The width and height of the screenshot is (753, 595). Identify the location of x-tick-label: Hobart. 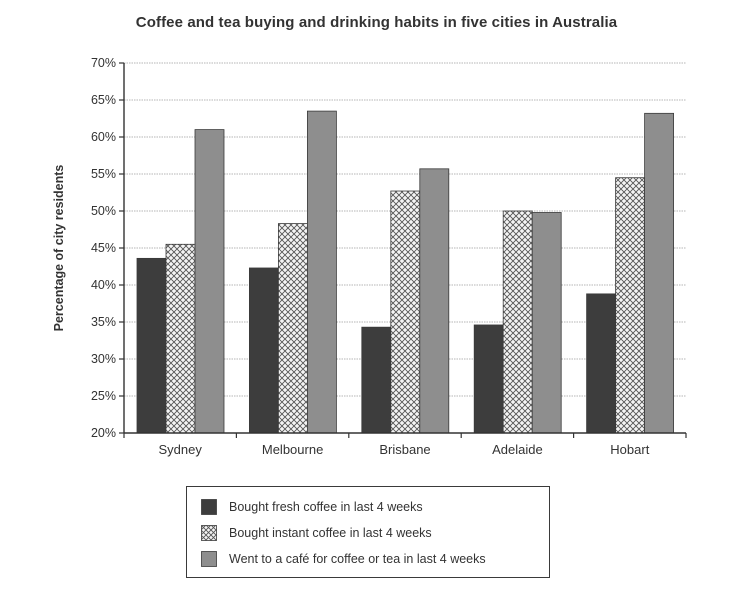
(629, 449).